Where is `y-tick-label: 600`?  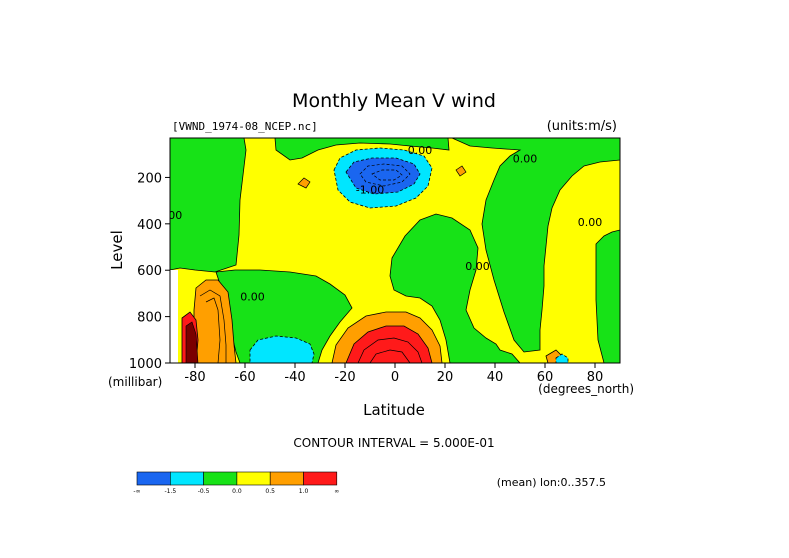
y-tick-label: 600 is located at coordinates (149, 271).